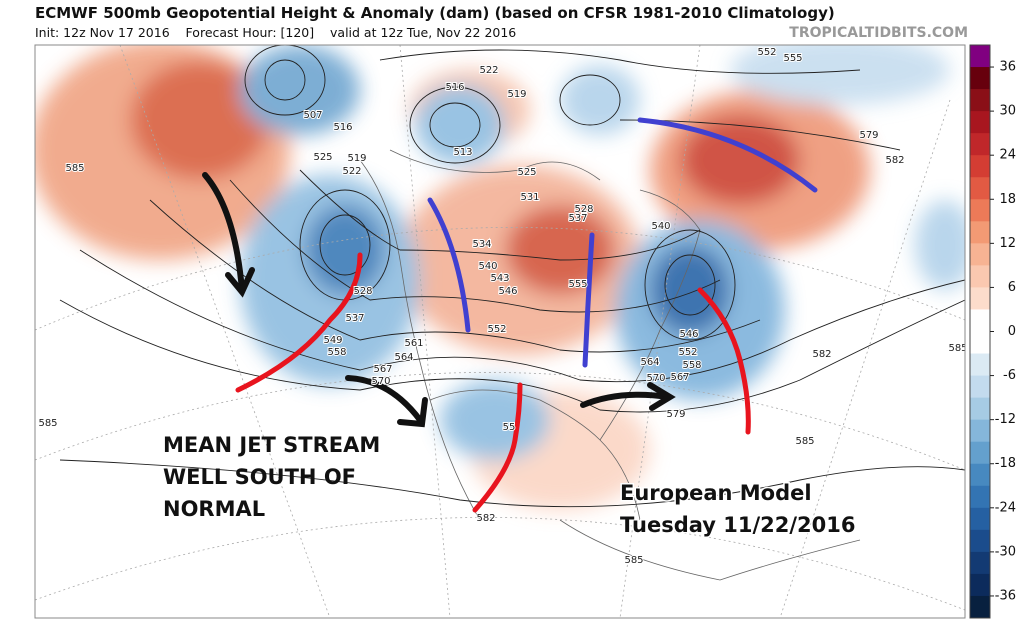 Image resolution: width=1024 pixels, height=638 pixels. I want to click on contour-label: 507, so click(312, 115).